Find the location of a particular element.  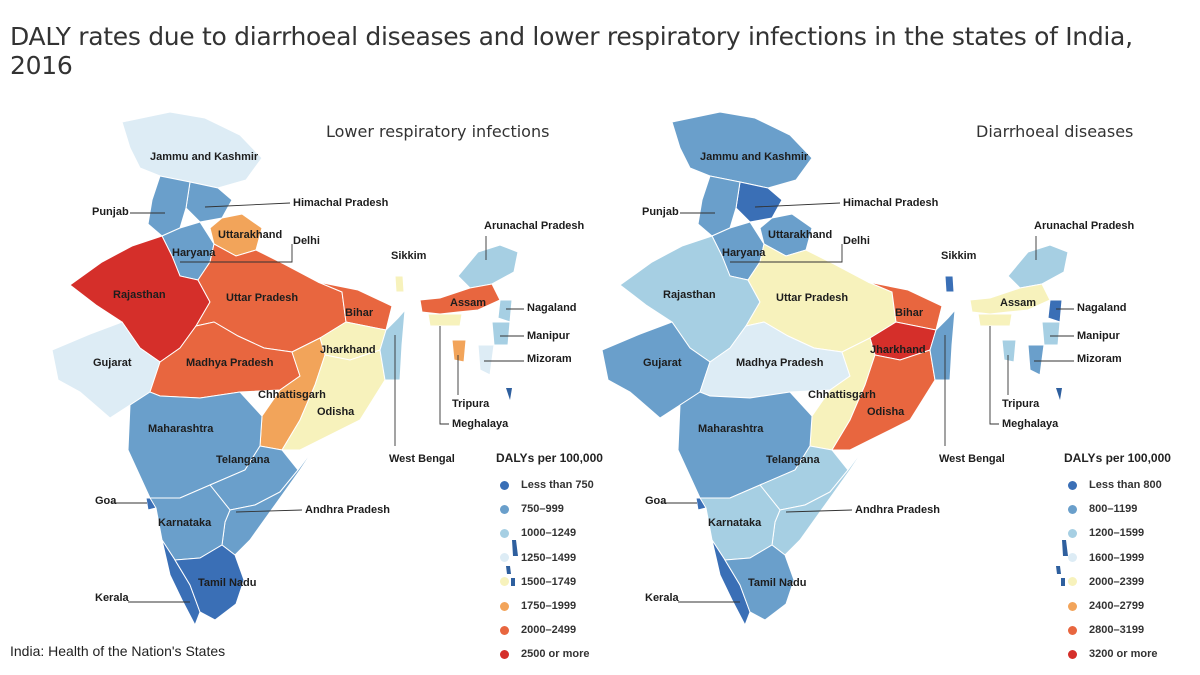

legend-item: 1000–1249 is located at coordinates (549, 533).